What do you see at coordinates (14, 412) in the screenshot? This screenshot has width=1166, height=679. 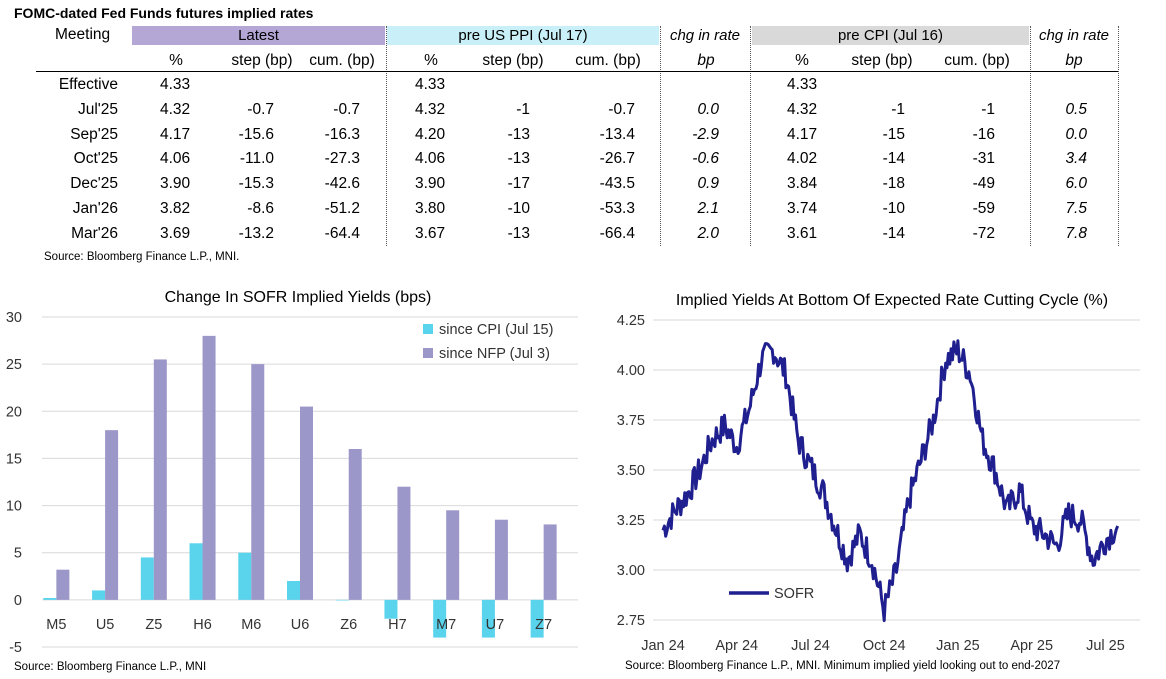 I see `bar-y-tick: 20` at bounding box center [14, 412].